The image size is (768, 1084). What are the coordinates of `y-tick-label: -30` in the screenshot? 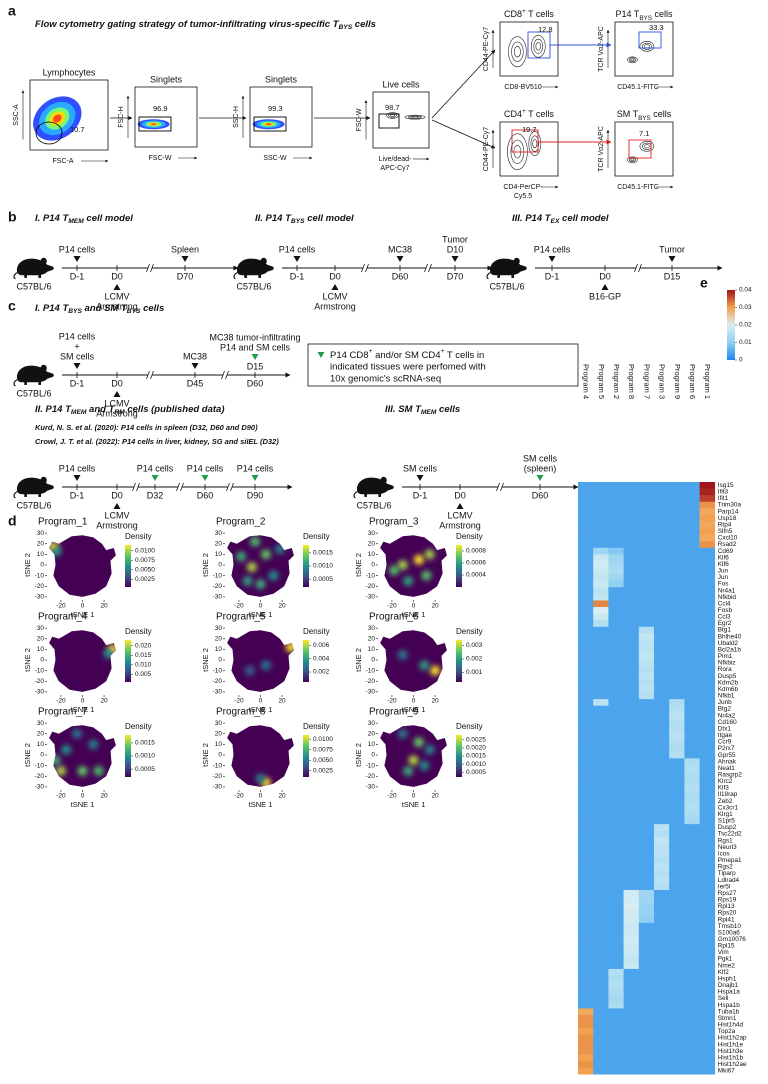 It's located at (40, 787).